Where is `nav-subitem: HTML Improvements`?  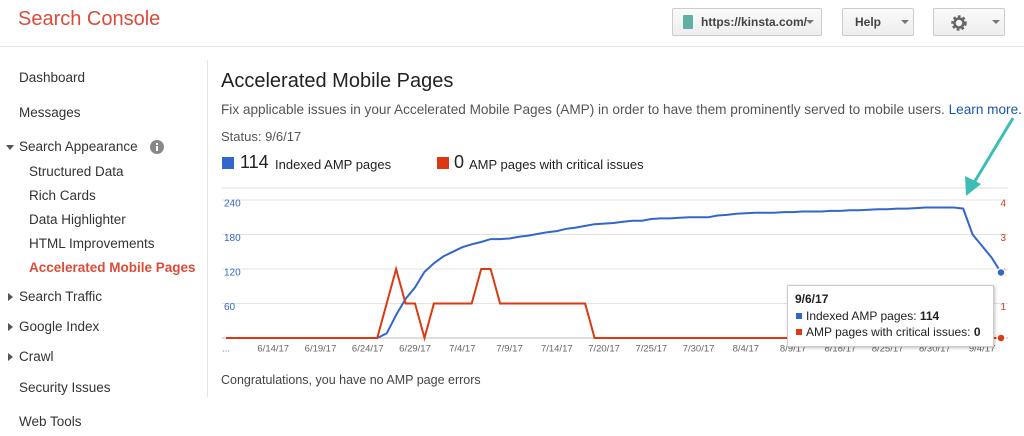
nav-subitem: HTML Improvements is located at coordinates (92, 243).